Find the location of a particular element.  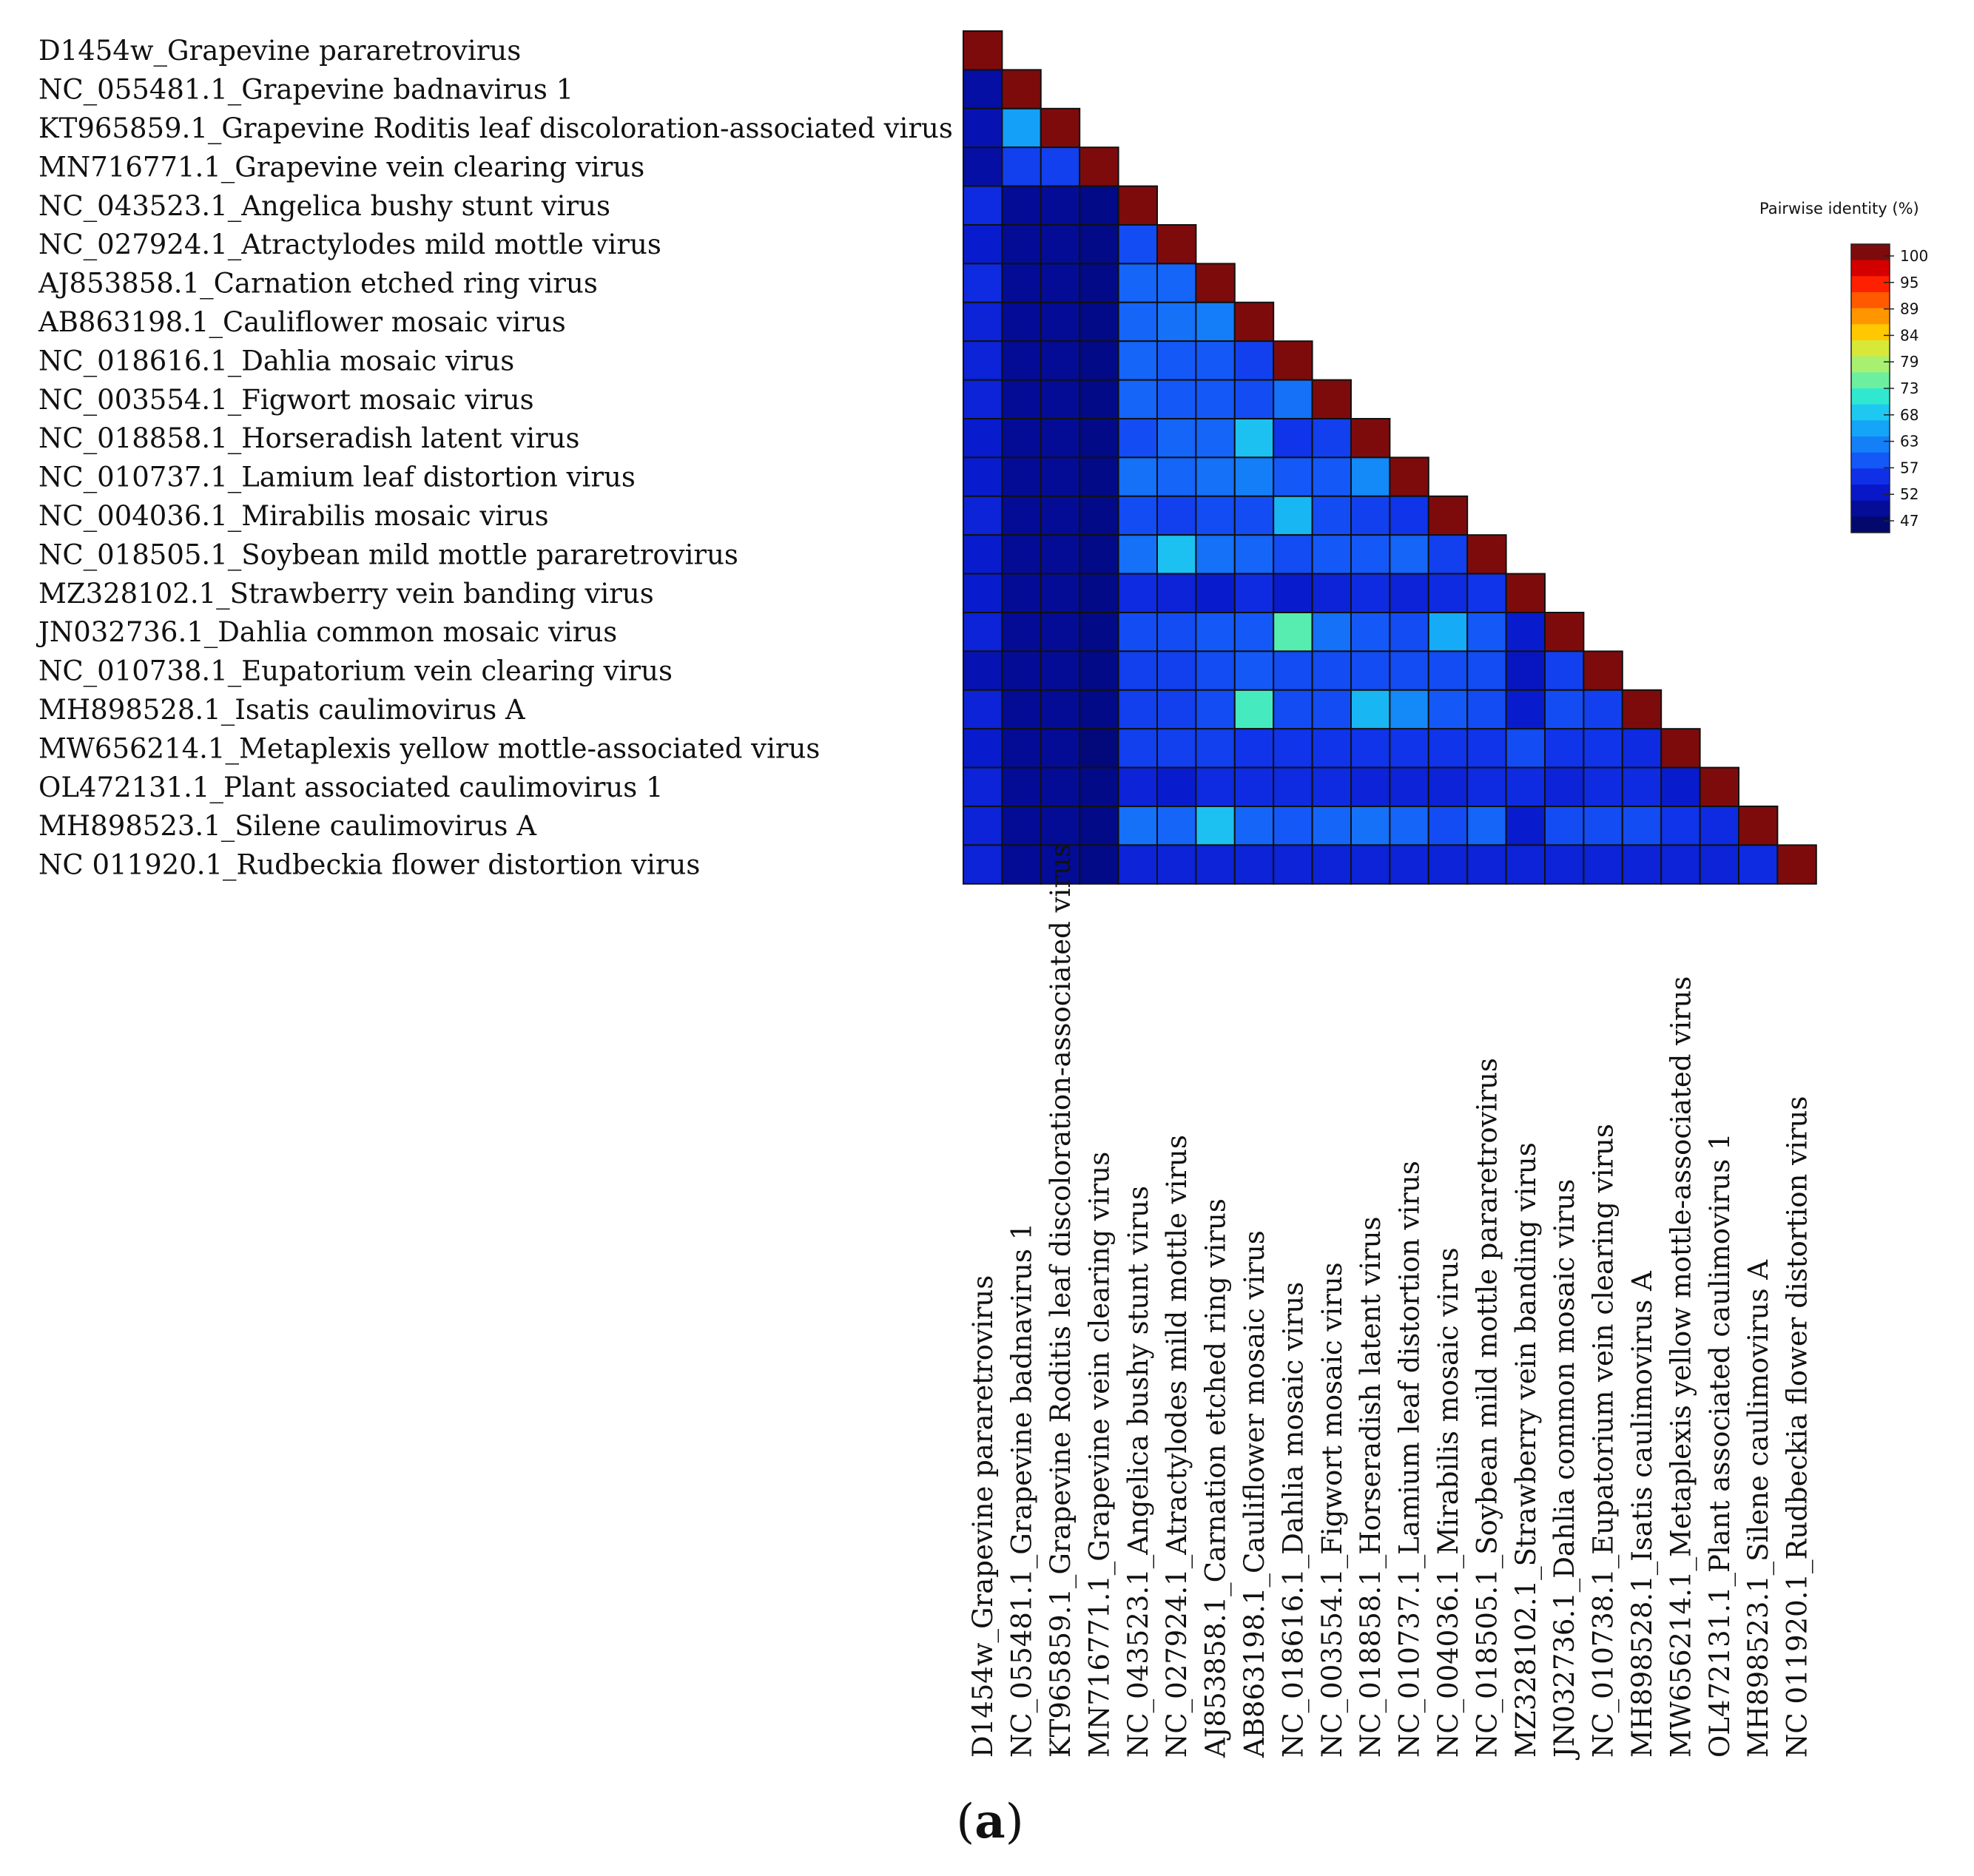

column-label: MN716771.1_Grapevine vein clearing virus is located at coordinates (1100, 1455).